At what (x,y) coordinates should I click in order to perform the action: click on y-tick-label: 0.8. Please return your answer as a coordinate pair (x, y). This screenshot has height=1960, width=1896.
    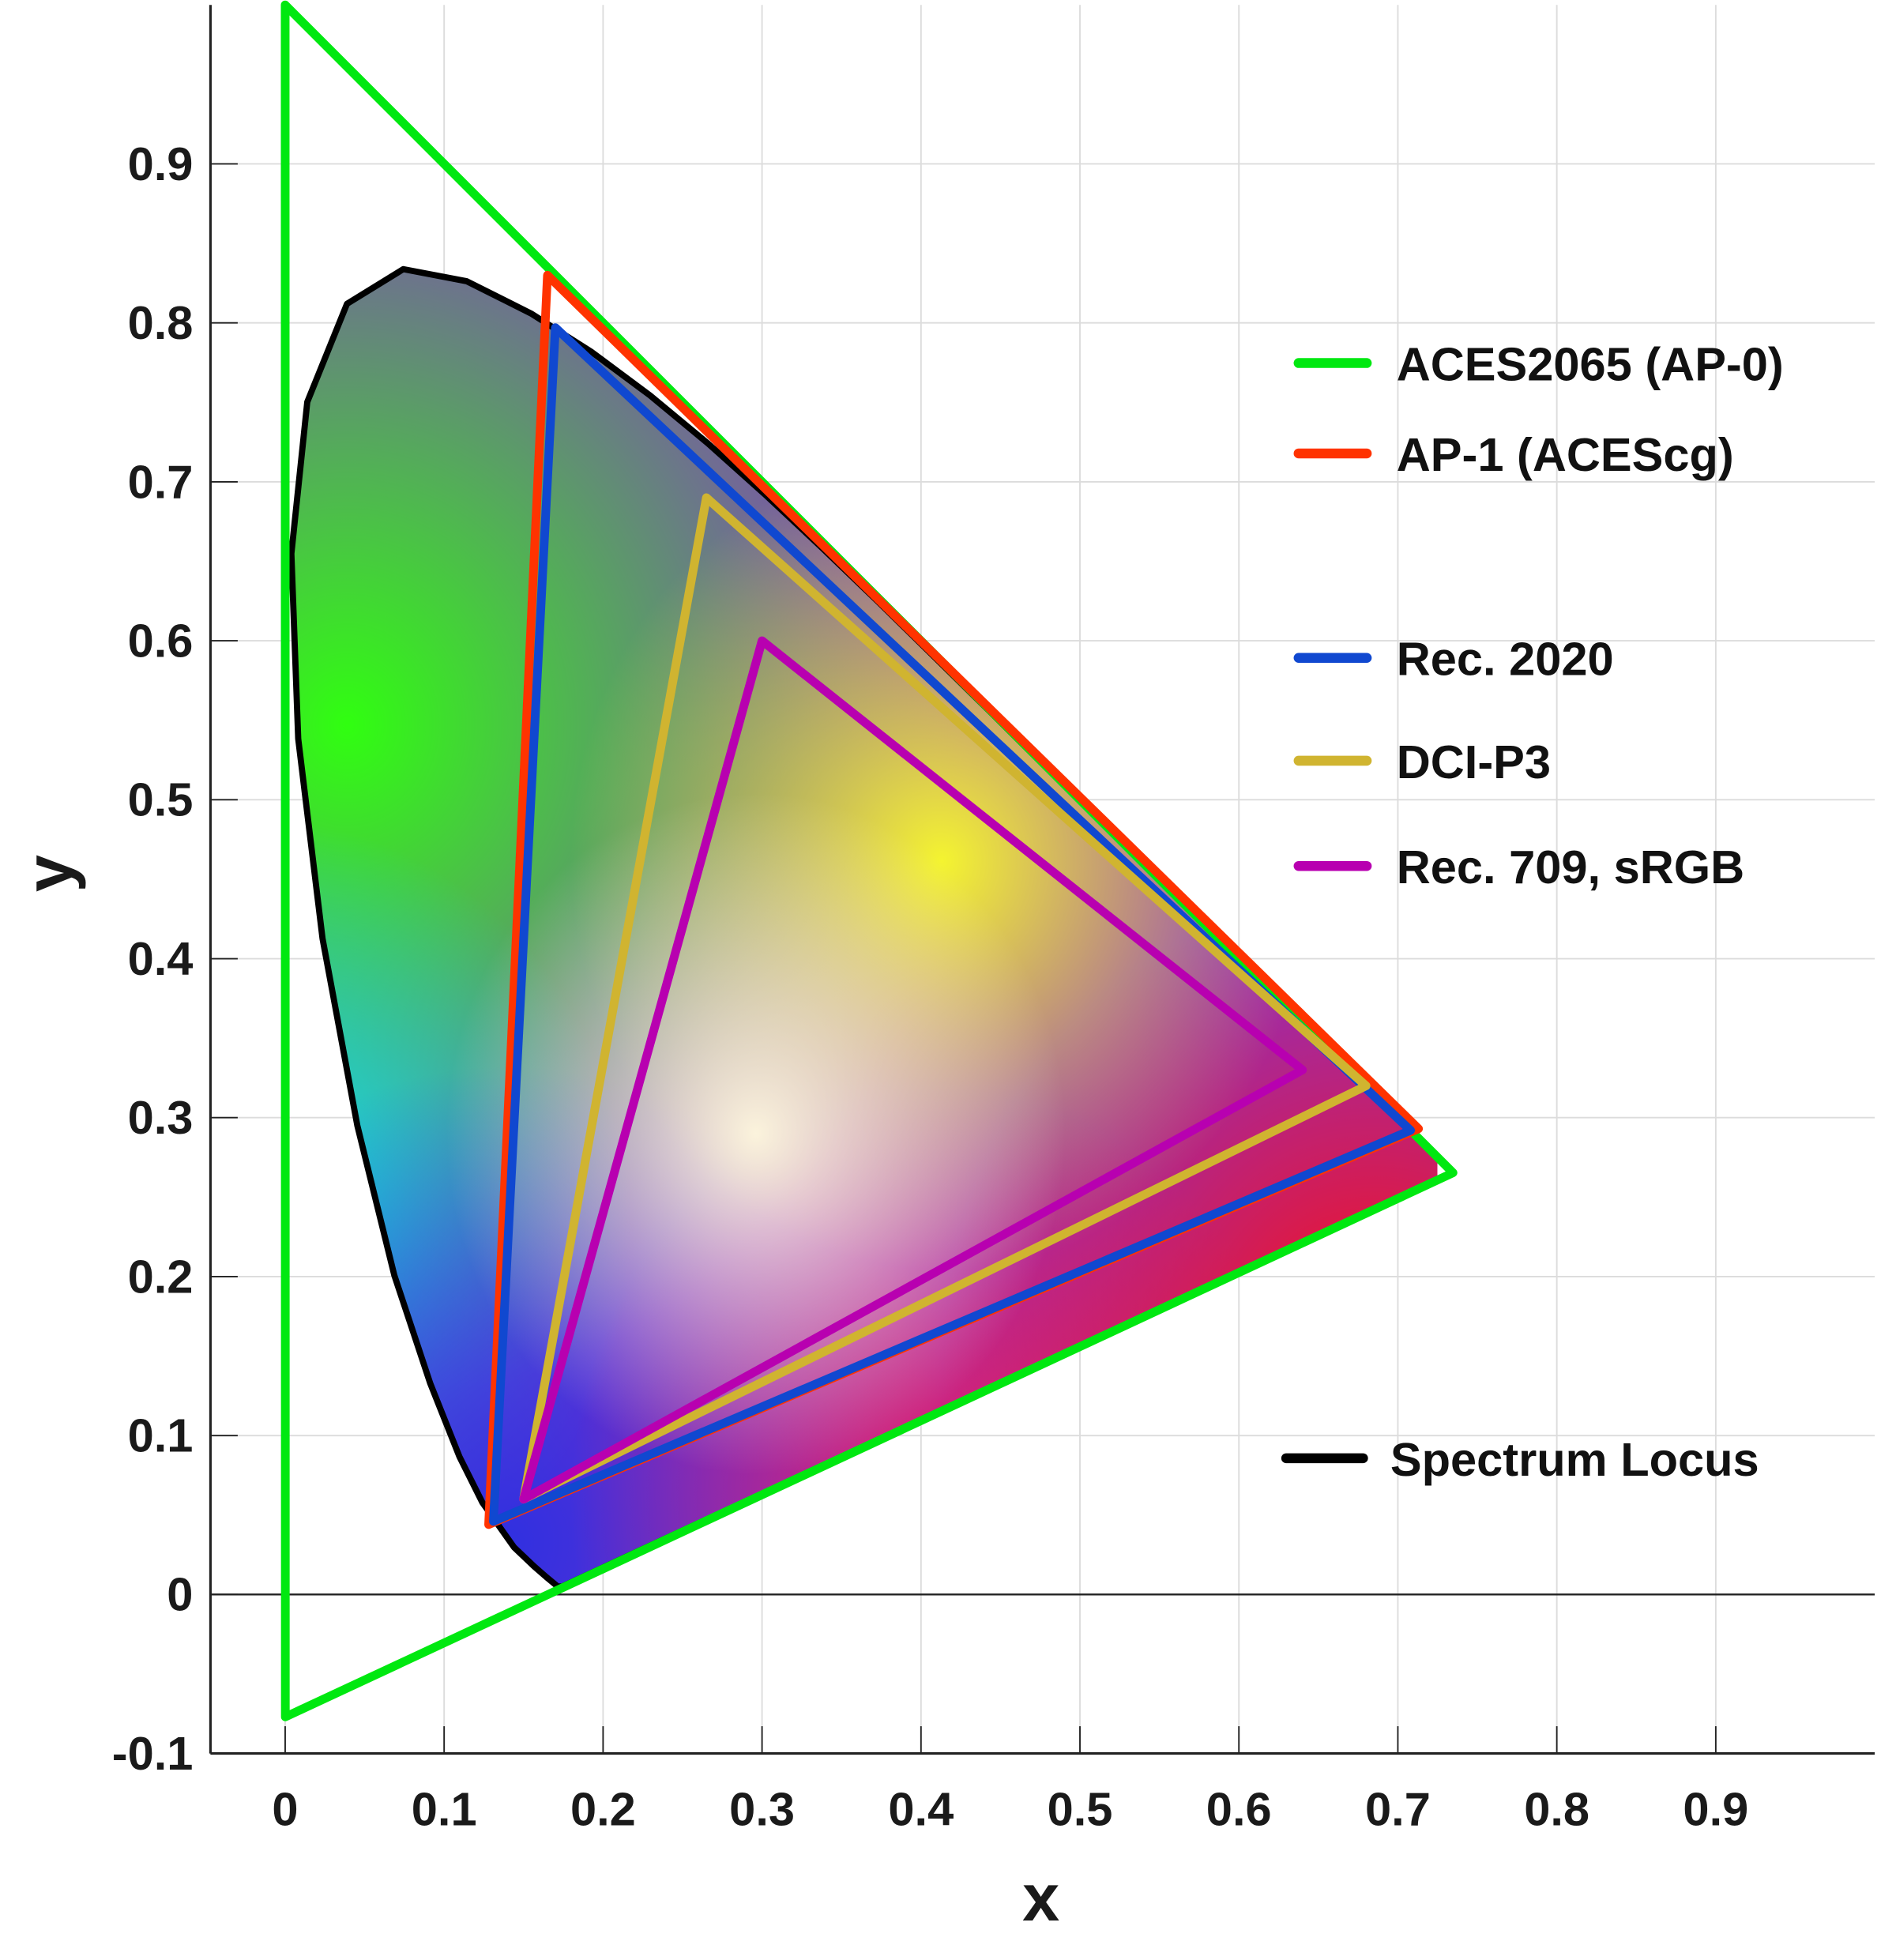
    Looking at the image, I should click on (161, 322).